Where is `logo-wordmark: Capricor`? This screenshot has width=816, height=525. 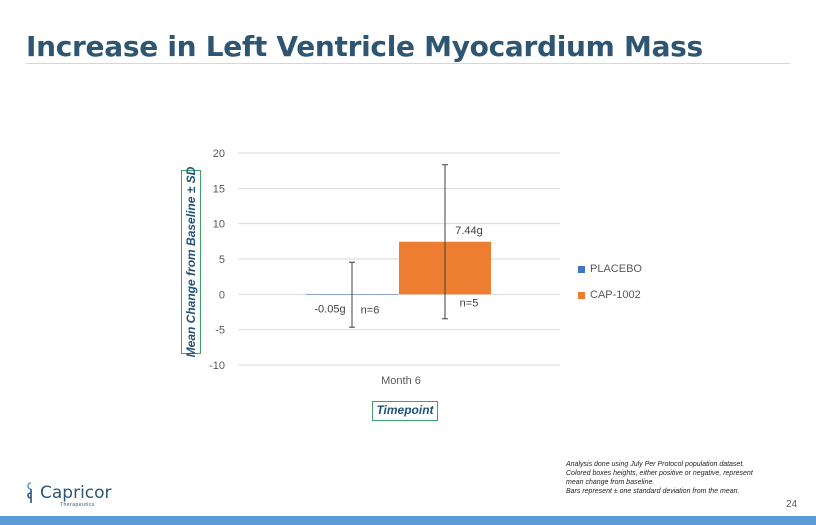 logo-wordmark: Capricor is located at coordinates (76, 493).